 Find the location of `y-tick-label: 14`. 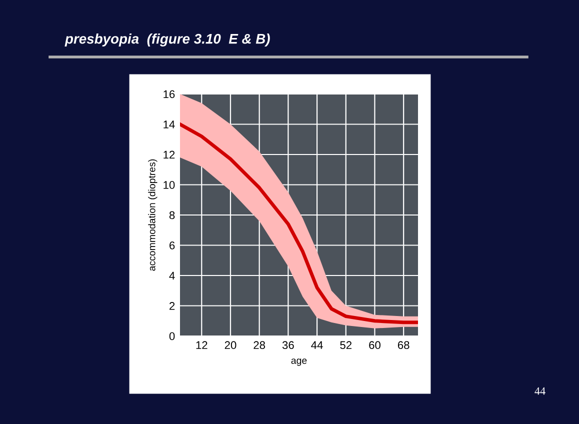

y-tick-label: 14 is located at coordinates (169, 124).